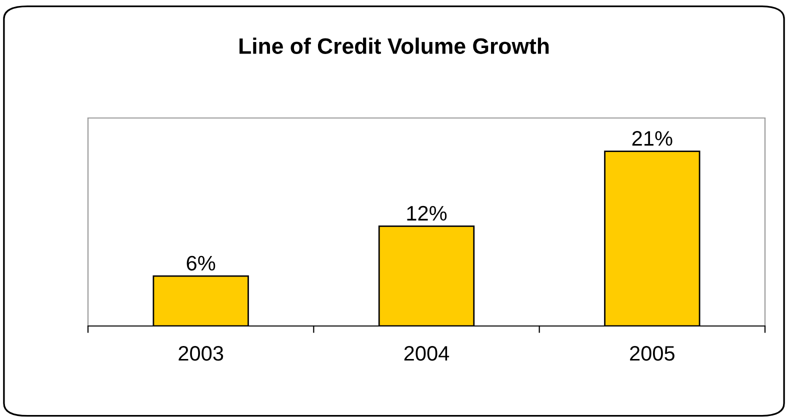 The height and width of the screenshot is (420, 788). I want to click on data-label: 12%, so click(427, 213).